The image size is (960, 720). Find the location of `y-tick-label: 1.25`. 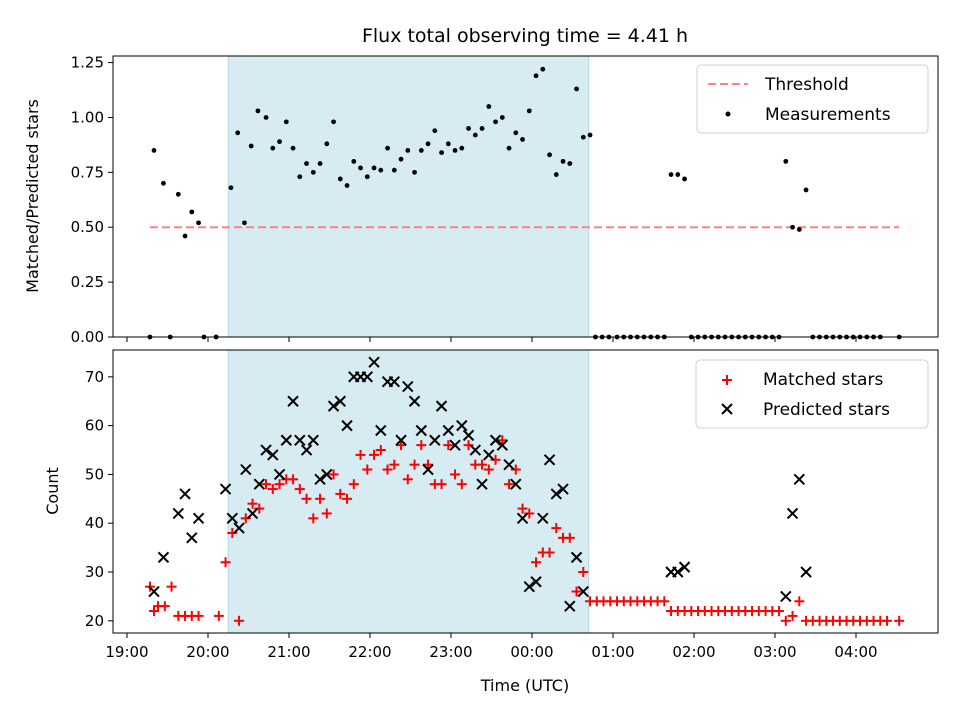

y-tick-label: 1.25 is located at coordinates (87, 63).